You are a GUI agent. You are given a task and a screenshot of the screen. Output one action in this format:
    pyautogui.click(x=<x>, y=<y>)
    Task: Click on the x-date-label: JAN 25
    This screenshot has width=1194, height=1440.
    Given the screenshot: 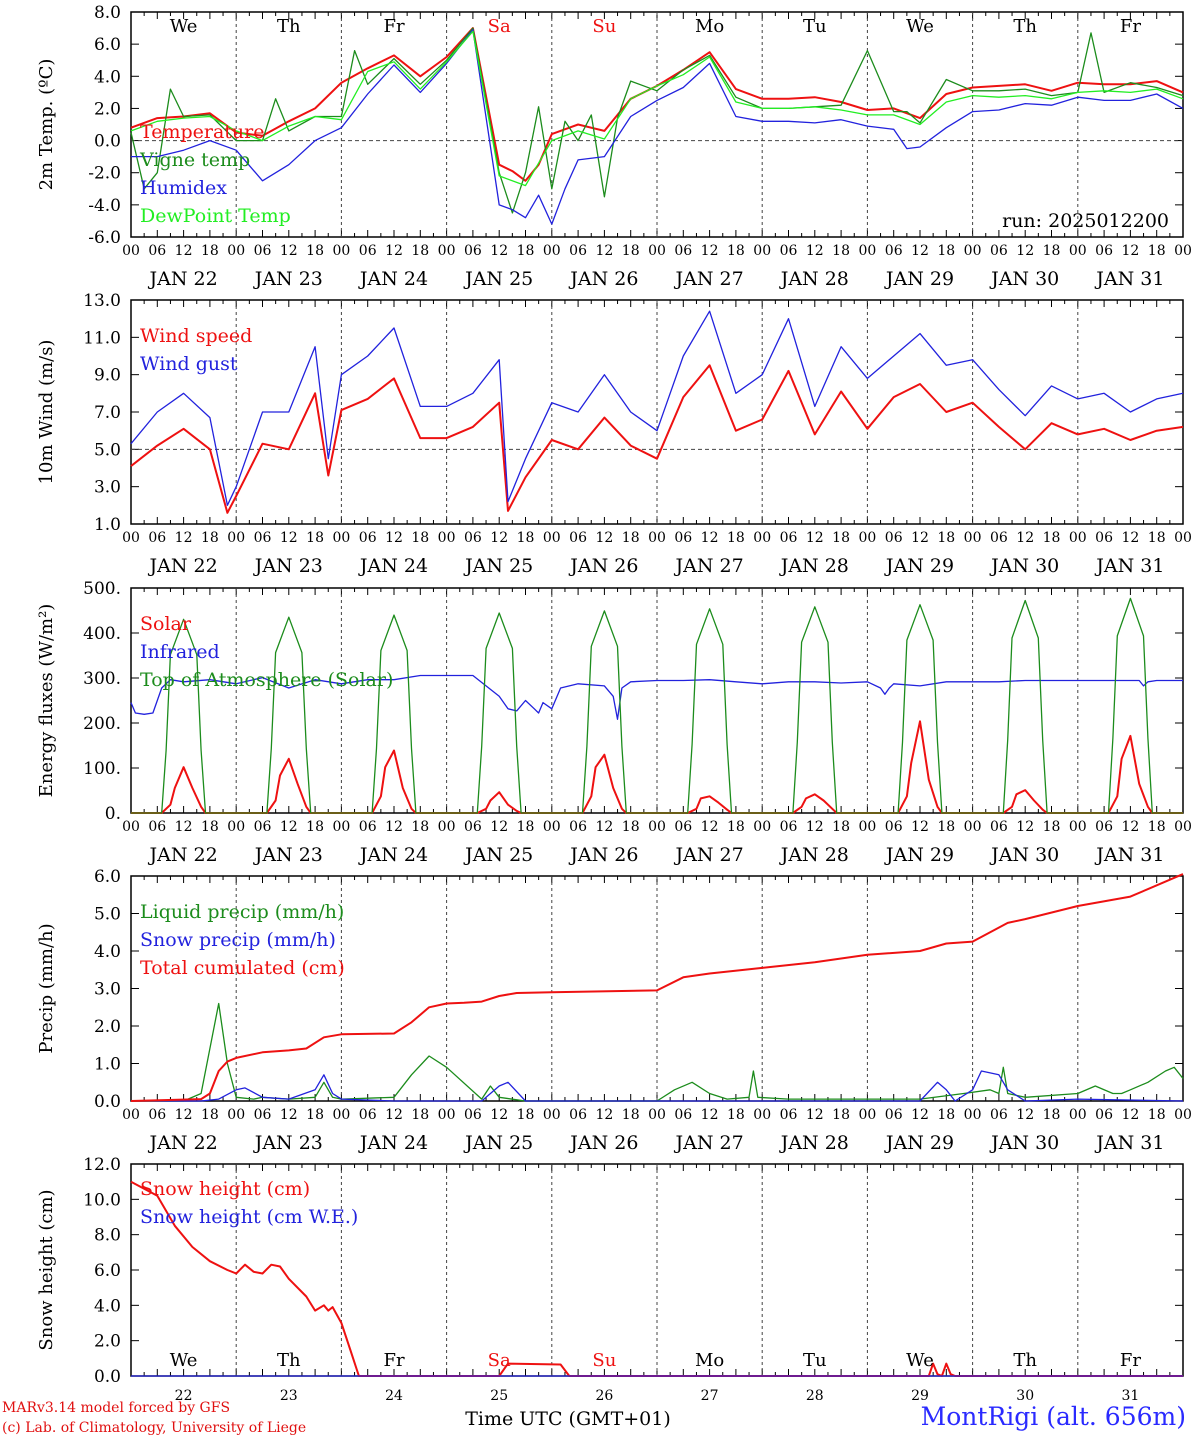 What is the action you would take?
    pyautogui.click(x=498, y=566)
    